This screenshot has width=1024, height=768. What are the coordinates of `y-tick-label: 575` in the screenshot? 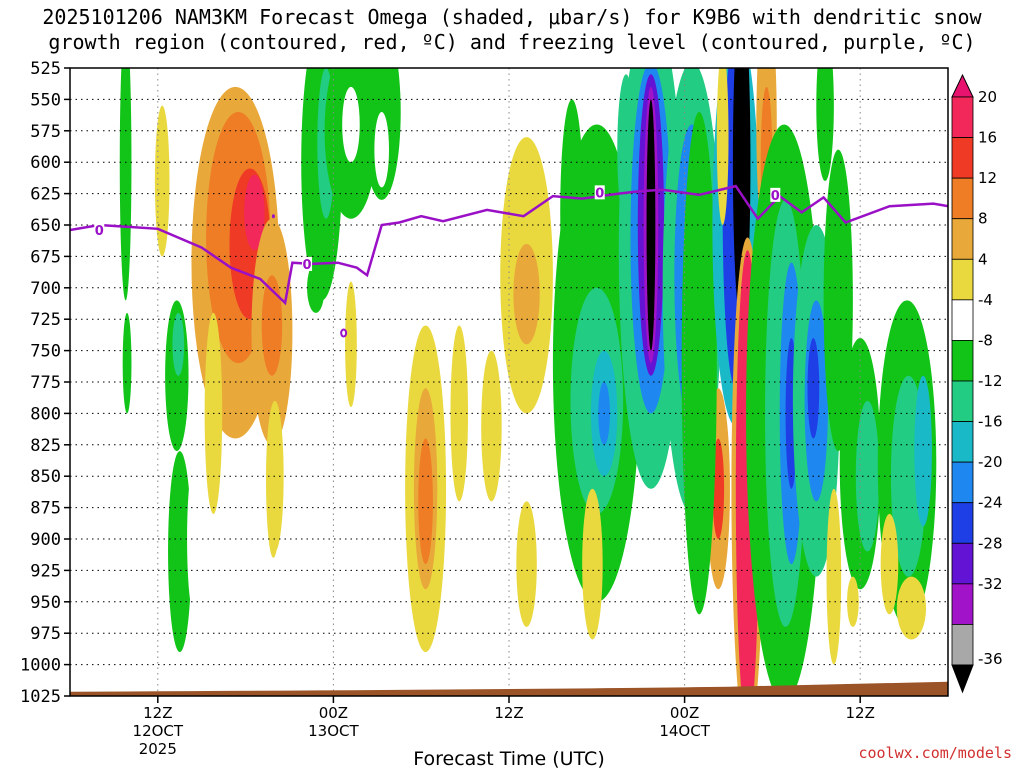 It's located at (45, 132).